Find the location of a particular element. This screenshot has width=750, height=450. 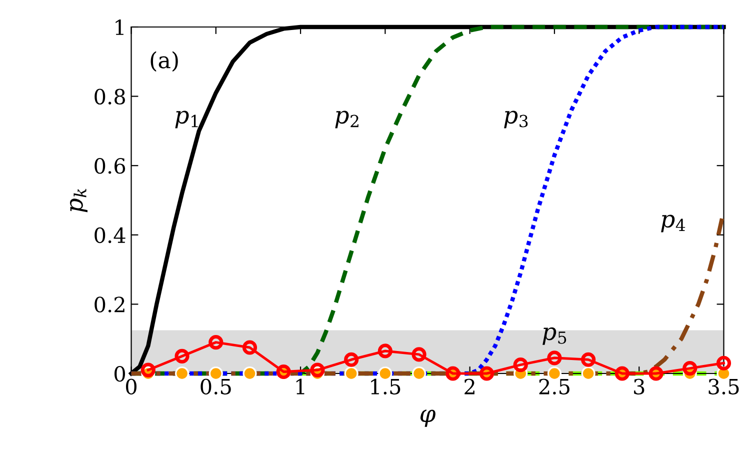

annotation: p$_{1}$ is located at coordinates (186, 119).